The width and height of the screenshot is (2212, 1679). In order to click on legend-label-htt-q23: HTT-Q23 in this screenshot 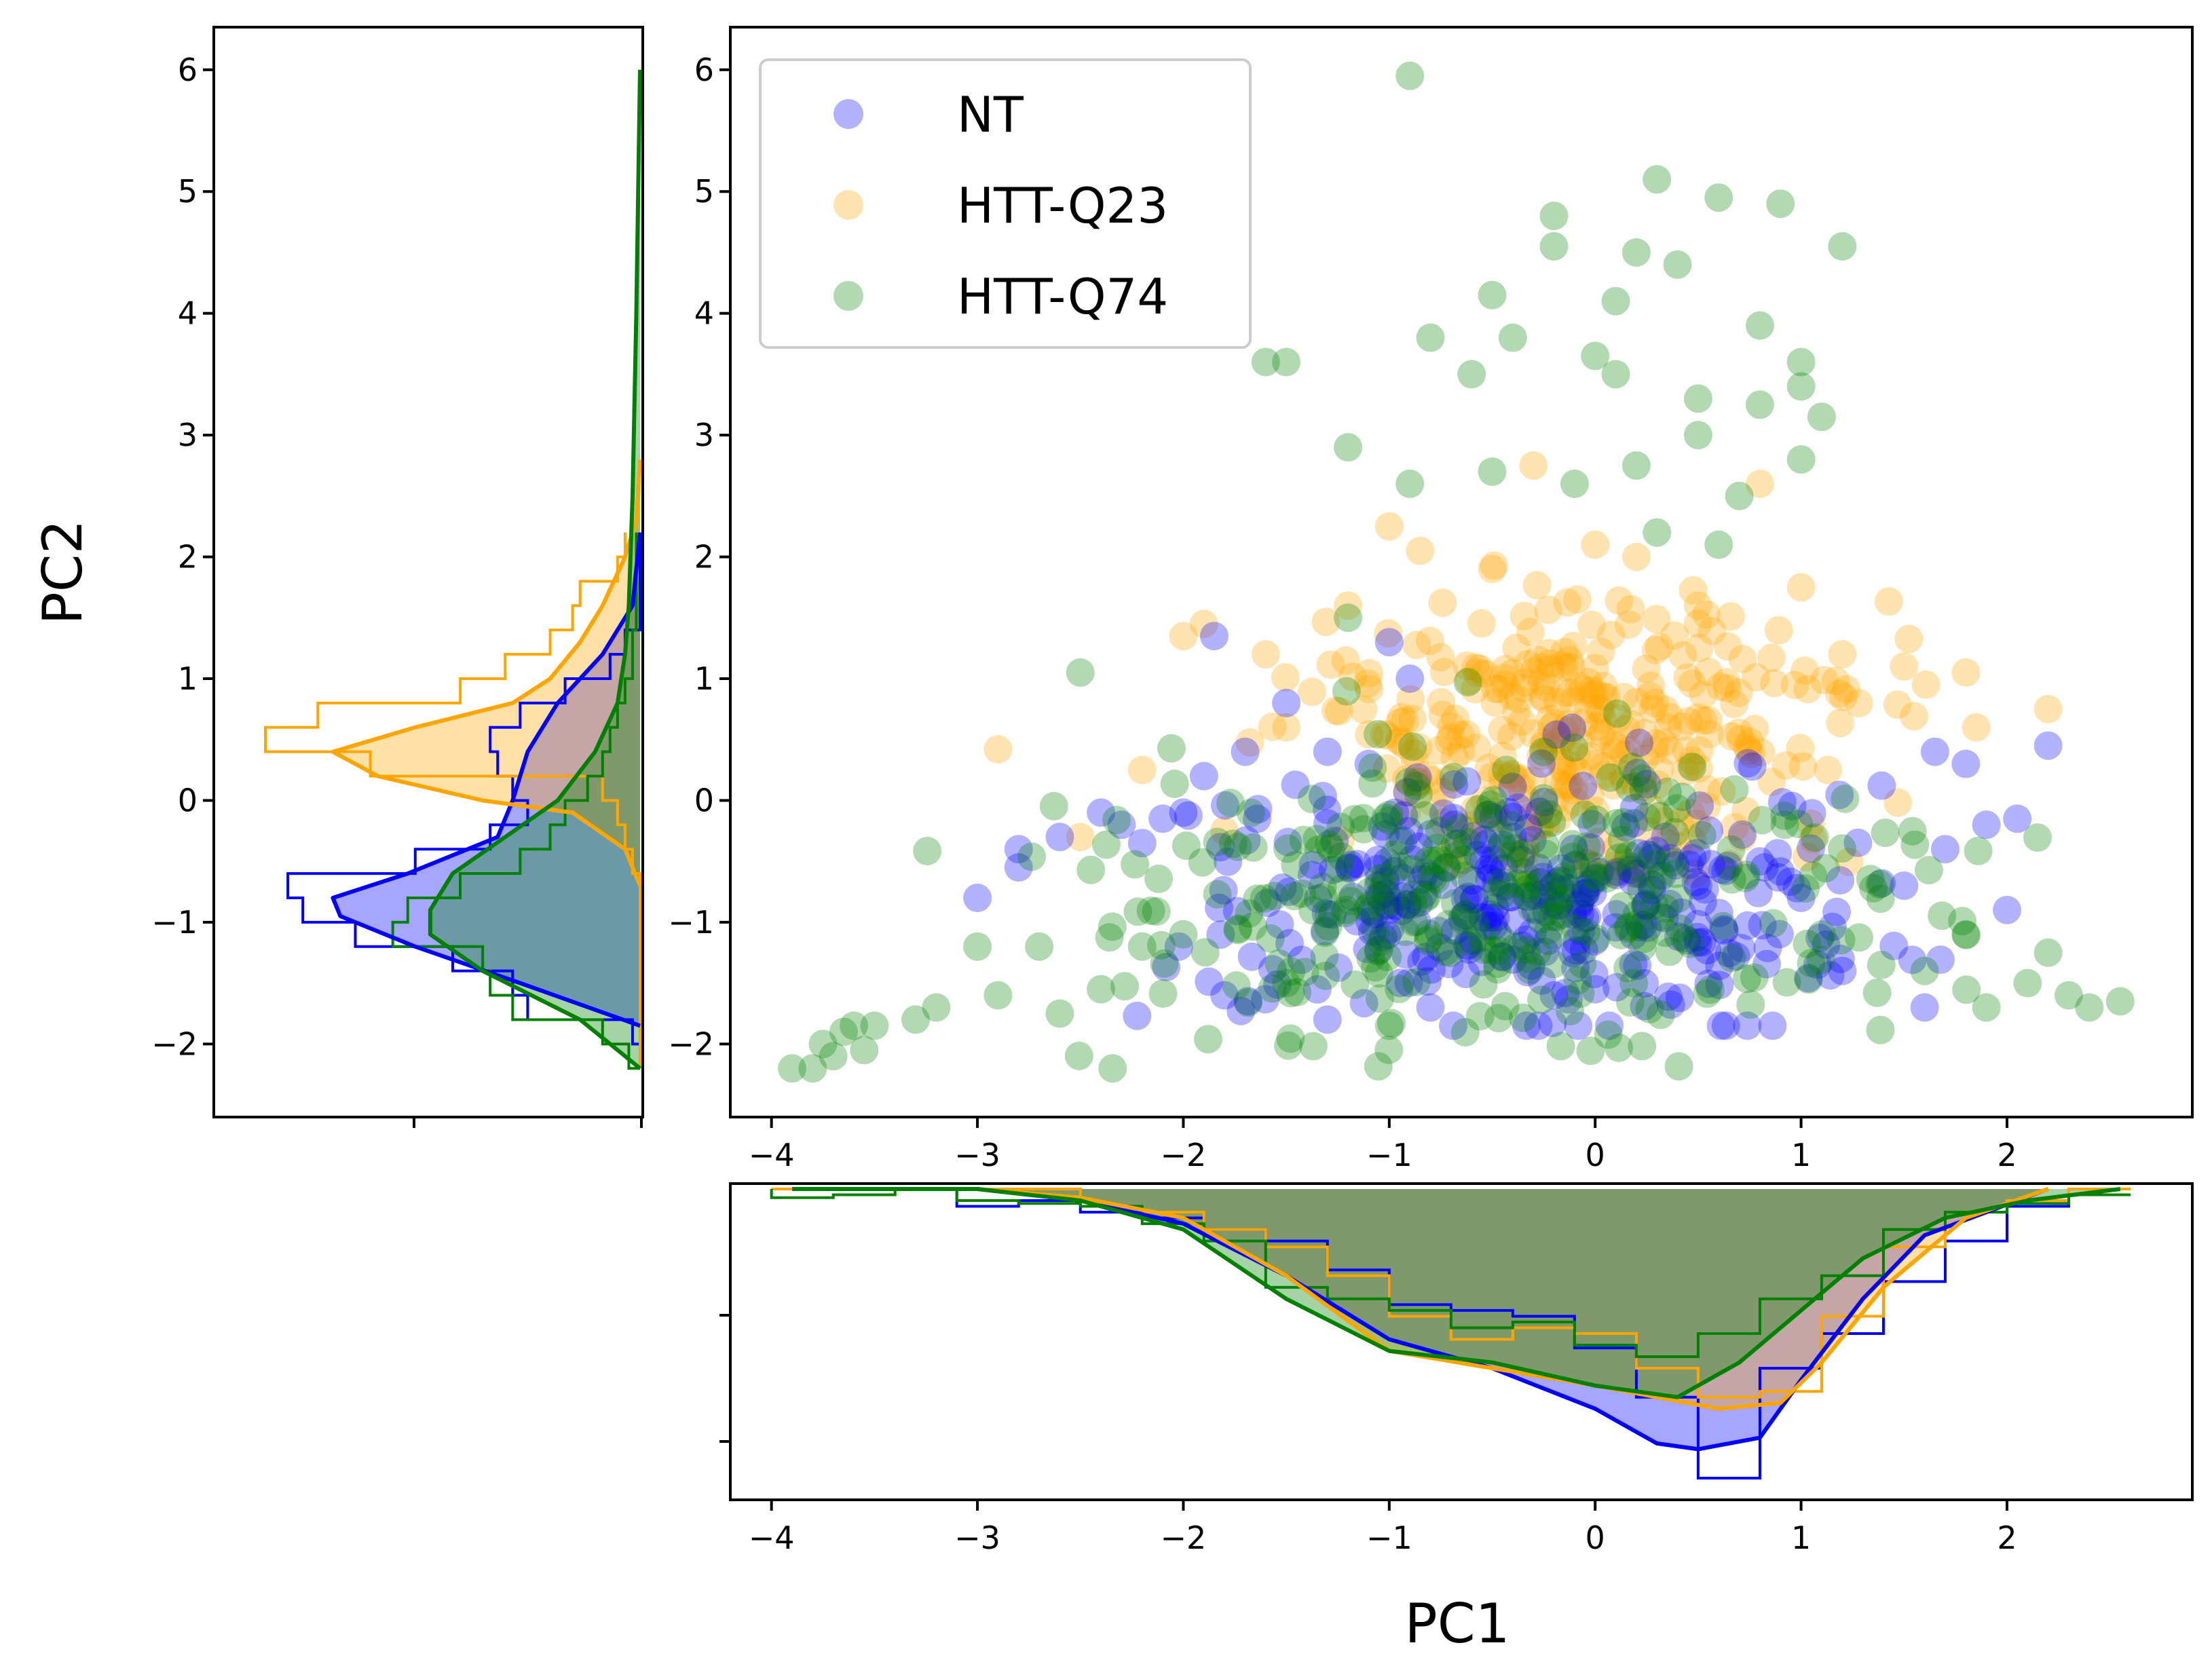, I will do `click(1062, 205)`.